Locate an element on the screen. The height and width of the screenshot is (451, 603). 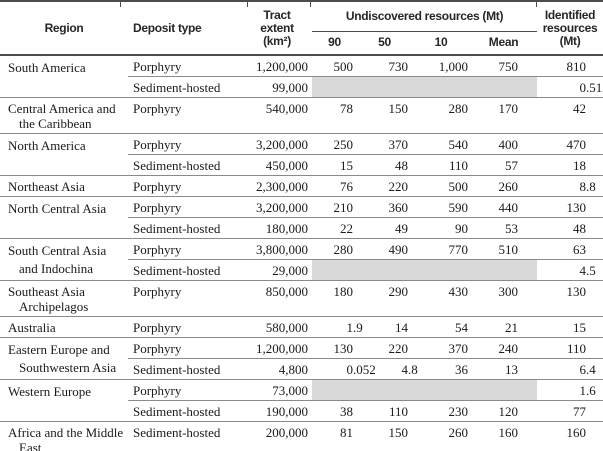
cell-mean: 13 is located at coordinates (504, 369).